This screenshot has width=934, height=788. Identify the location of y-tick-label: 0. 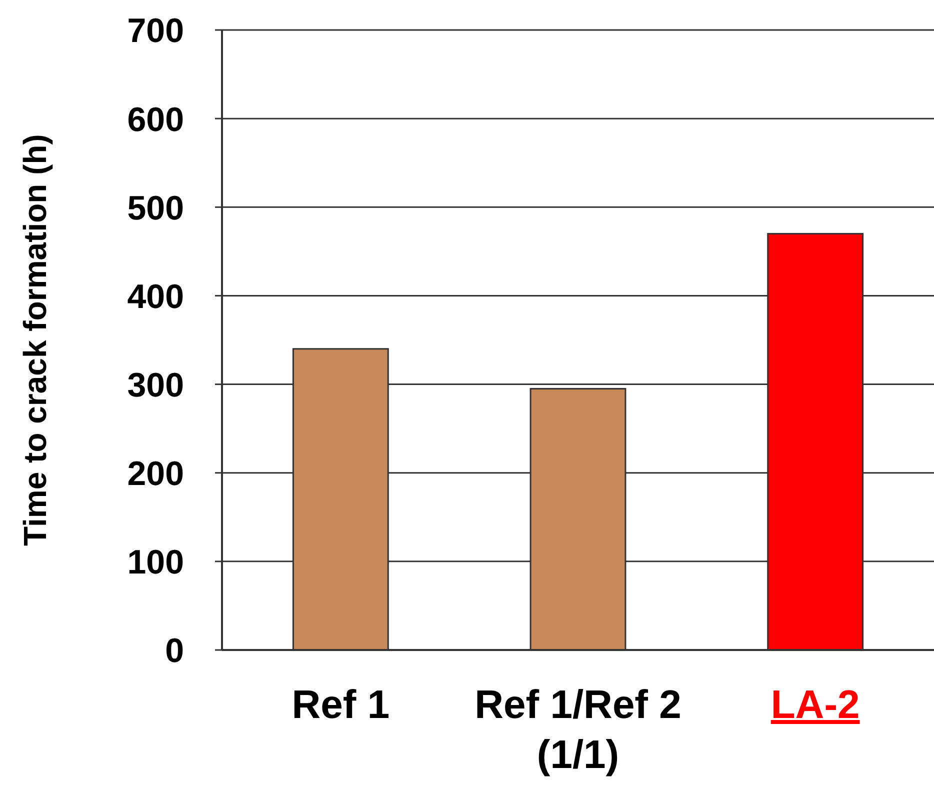
(174, 651).